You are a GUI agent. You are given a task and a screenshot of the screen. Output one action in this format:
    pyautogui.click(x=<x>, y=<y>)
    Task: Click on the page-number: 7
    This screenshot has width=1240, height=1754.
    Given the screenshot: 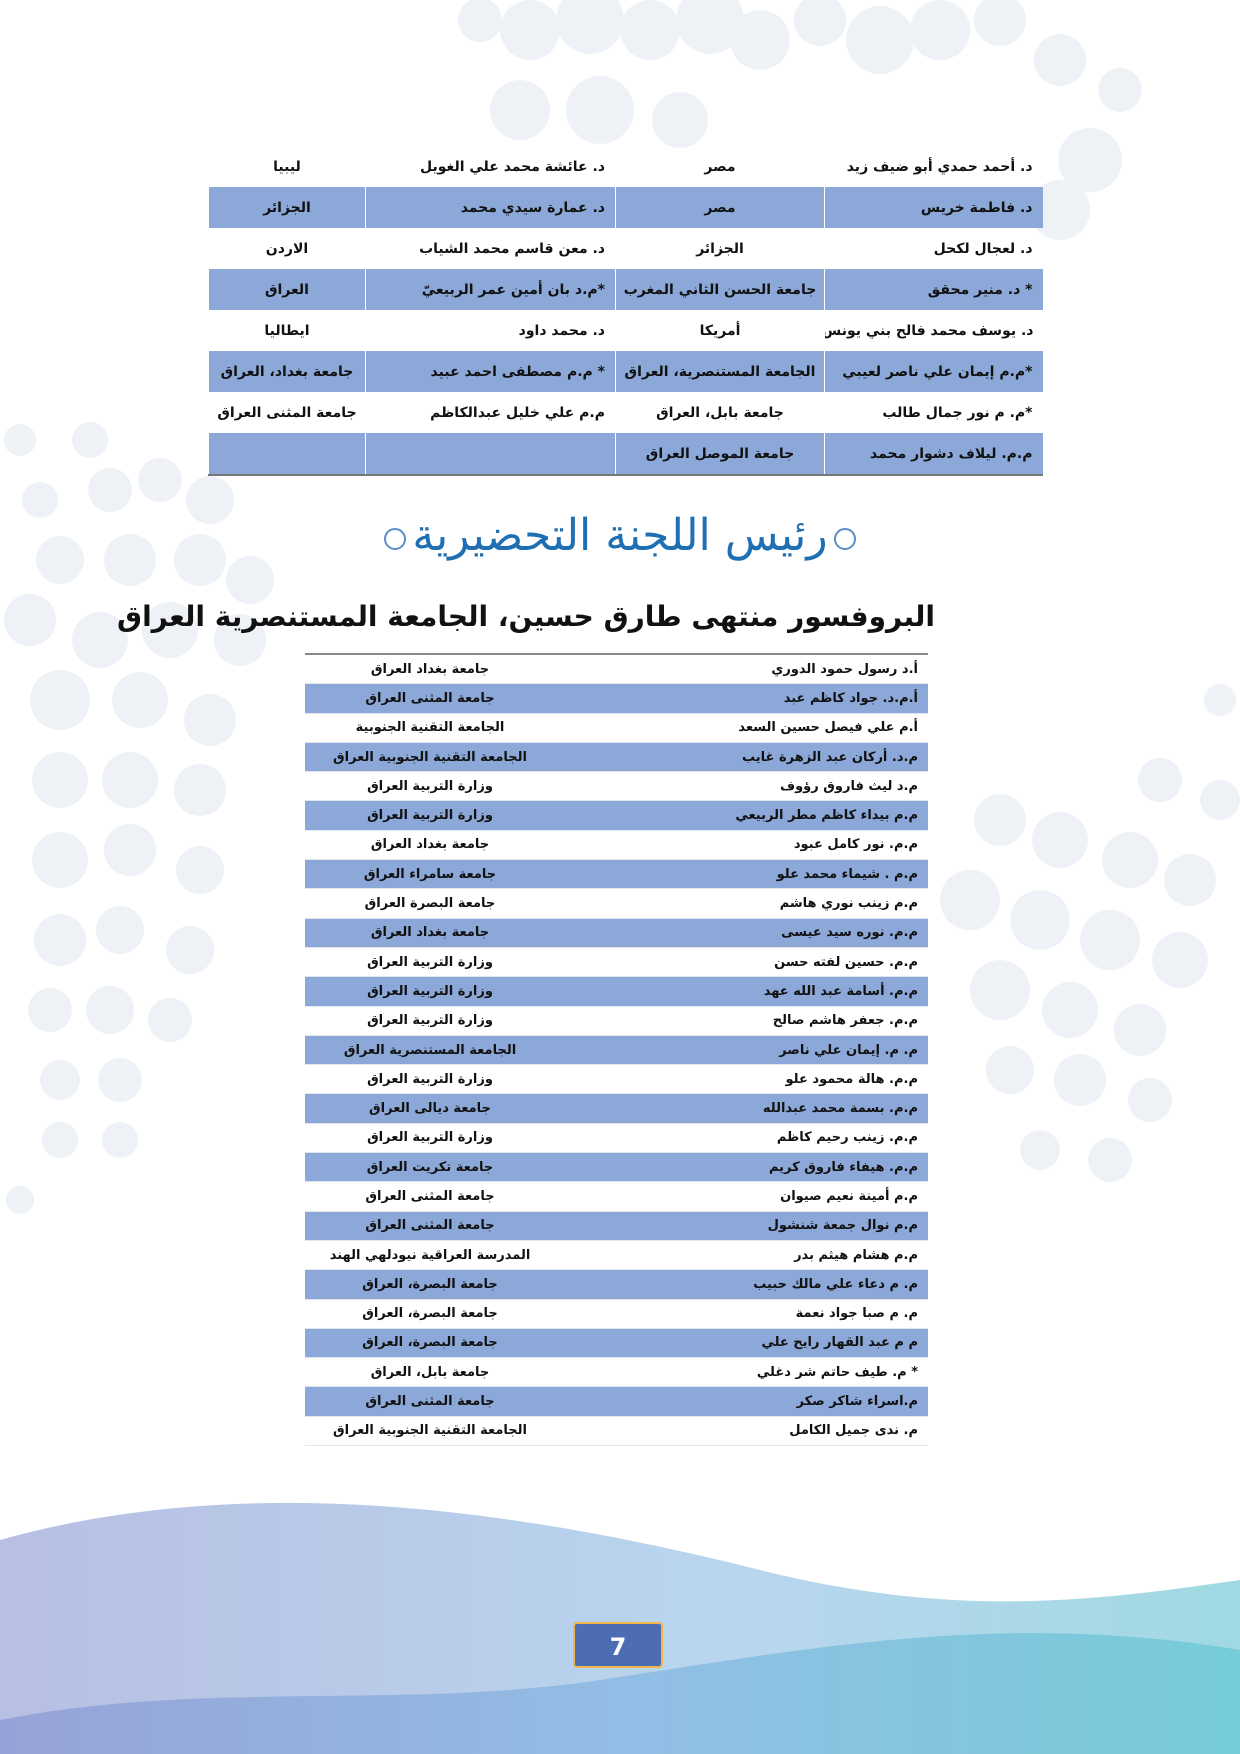 What is the action you would take?
    pyautogui.click(x=618, y=1645)
    